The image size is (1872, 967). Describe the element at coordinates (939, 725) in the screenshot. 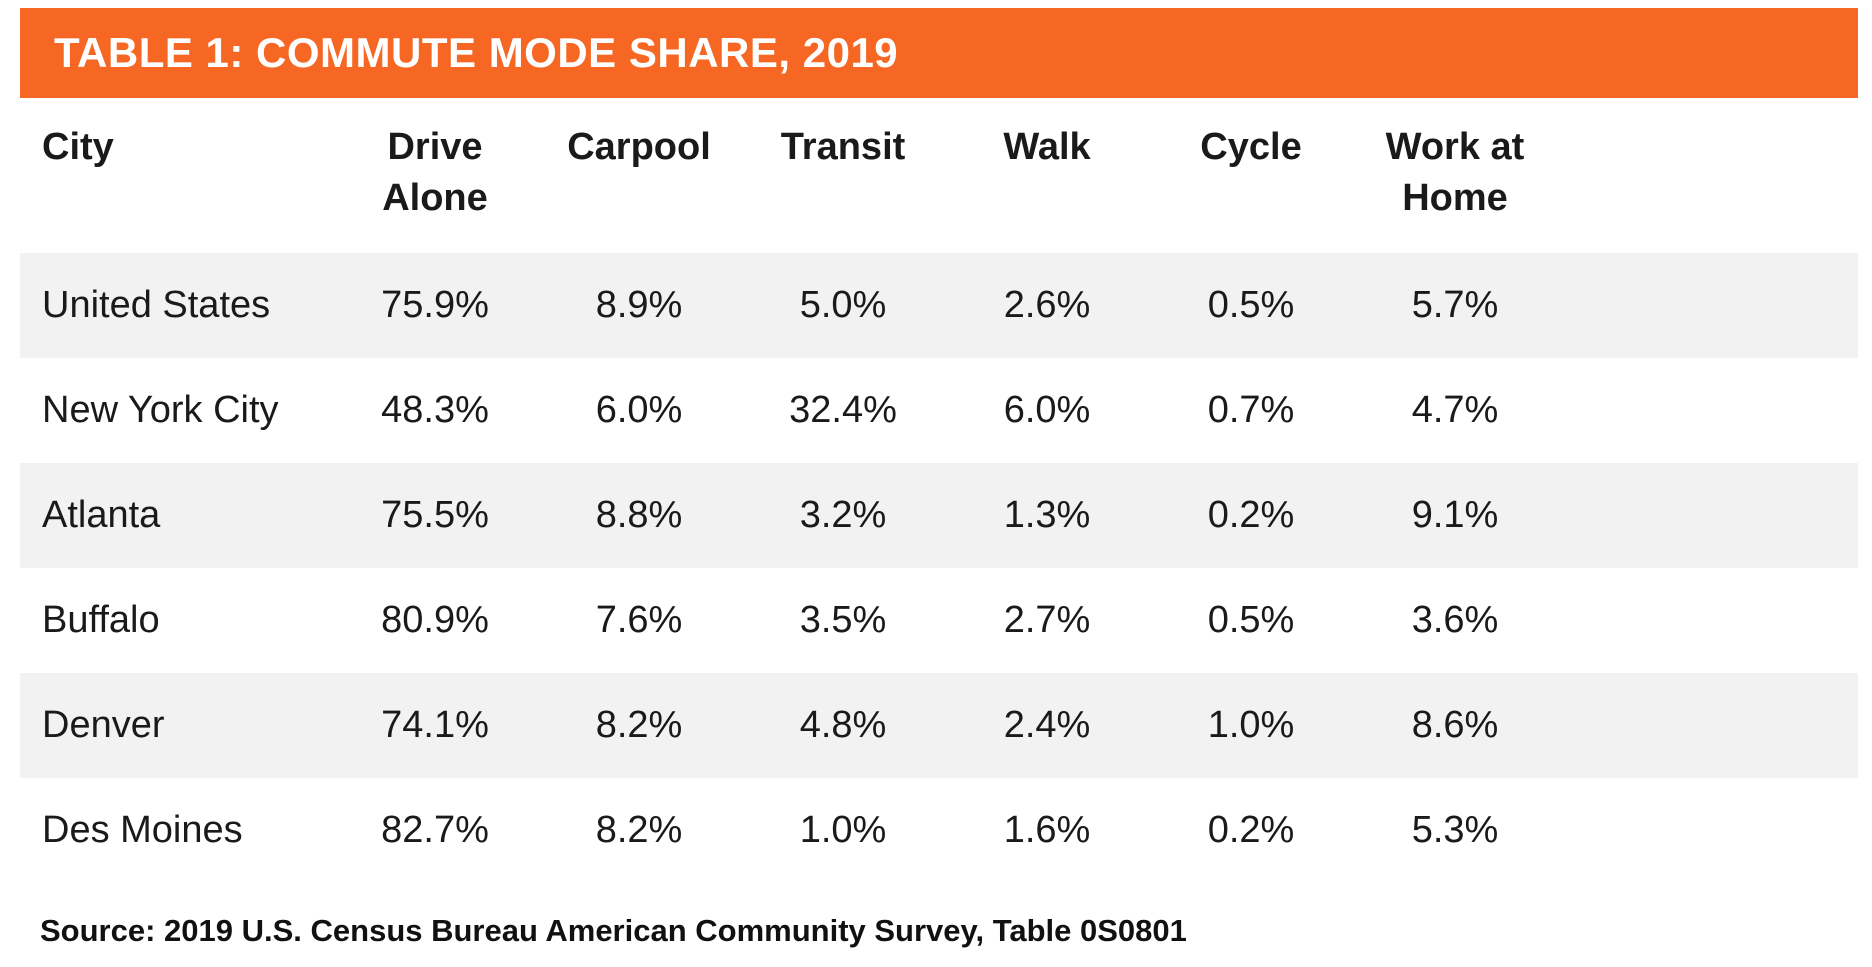

I see `table-row: Denver 74.1% 8.2% 4.8% 2.4% 1.0% 8.6%` at that location.